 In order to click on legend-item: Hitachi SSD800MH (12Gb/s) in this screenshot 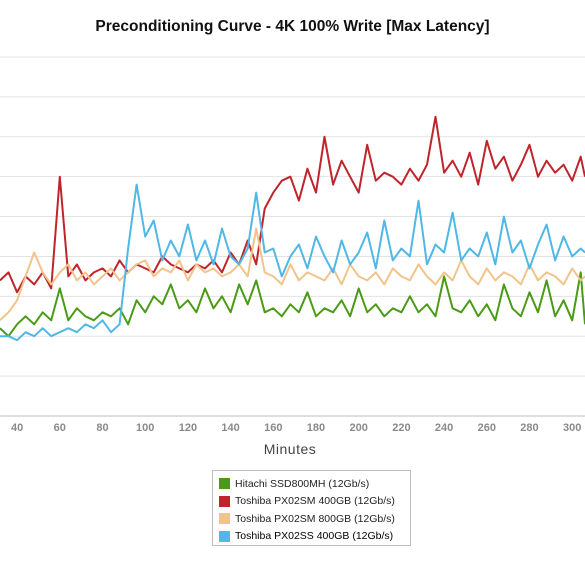, I will do `click(314, 484)`.